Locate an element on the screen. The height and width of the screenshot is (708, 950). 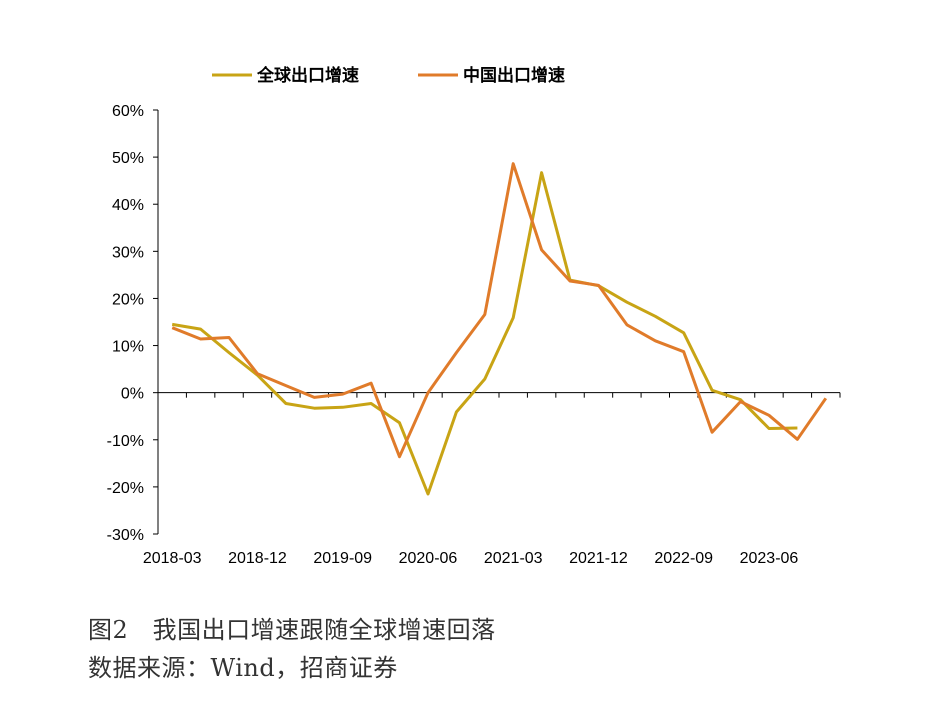
legend-label-global: 全球出口增速 is located at coordinates (307, 75).